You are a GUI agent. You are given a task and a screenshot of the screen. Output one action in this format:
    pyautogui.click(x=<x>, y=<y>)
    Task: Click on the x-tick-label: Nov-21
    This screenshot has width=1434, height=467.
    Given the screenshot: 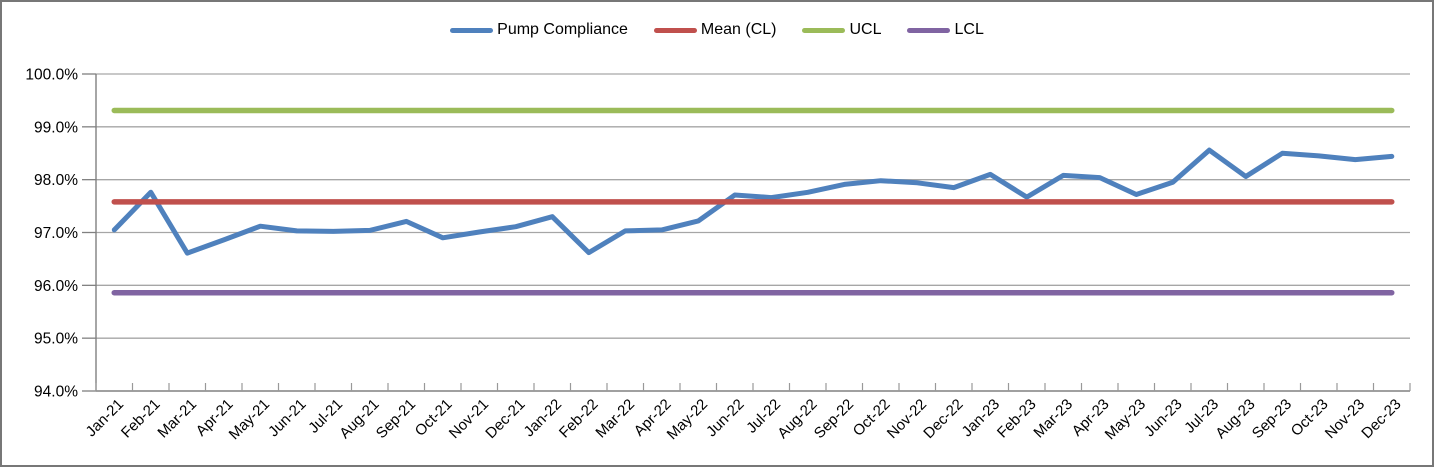 What is the action you would take?
    pyautogui.click(x=469, y=419)
    